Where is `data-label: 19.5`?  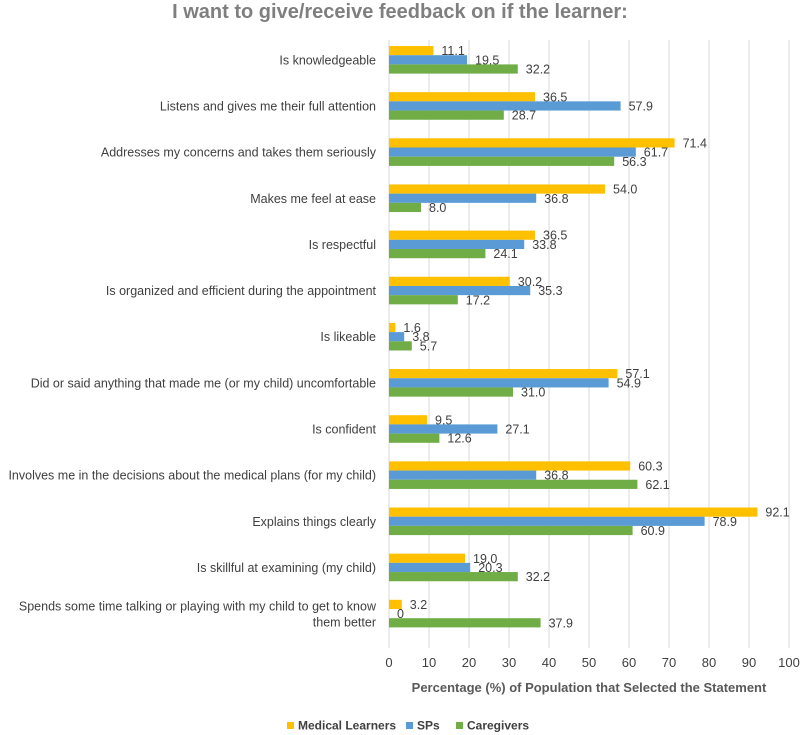
data-label: 19.5 is located at coordinates (487, 60).